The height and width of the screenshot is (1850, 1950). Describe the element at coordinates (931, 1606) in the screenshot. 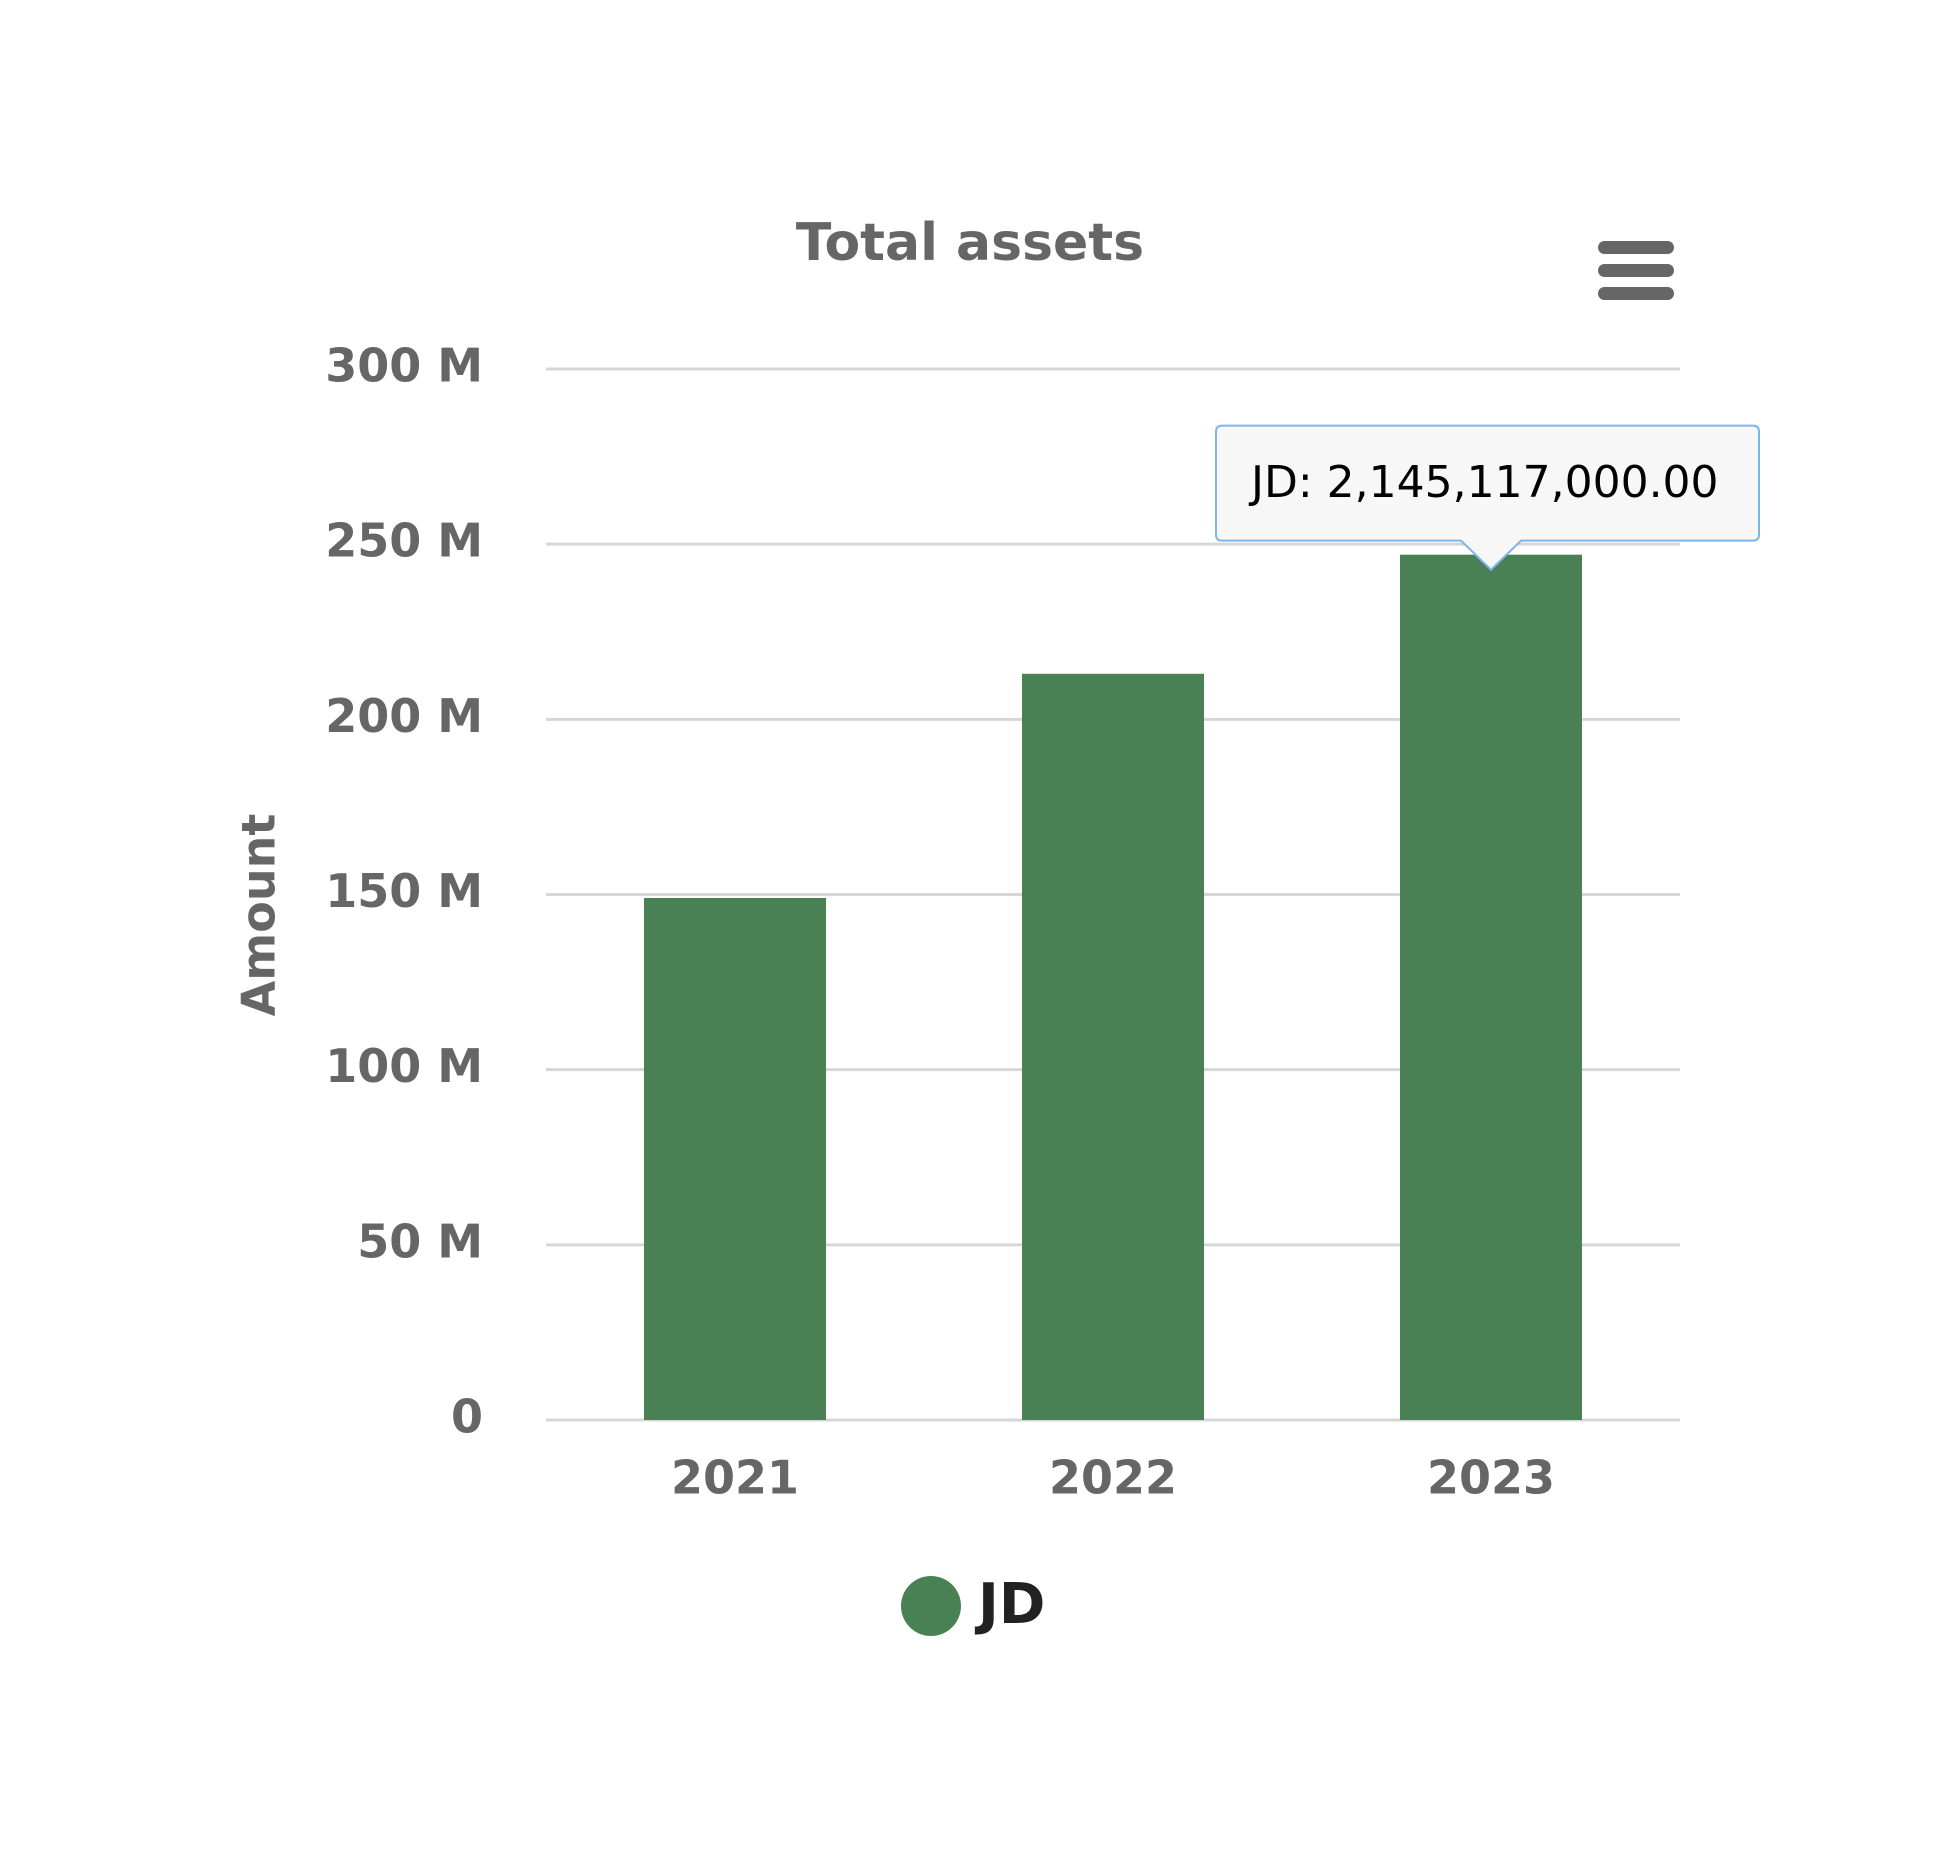

I see `legend-marker` at that location.